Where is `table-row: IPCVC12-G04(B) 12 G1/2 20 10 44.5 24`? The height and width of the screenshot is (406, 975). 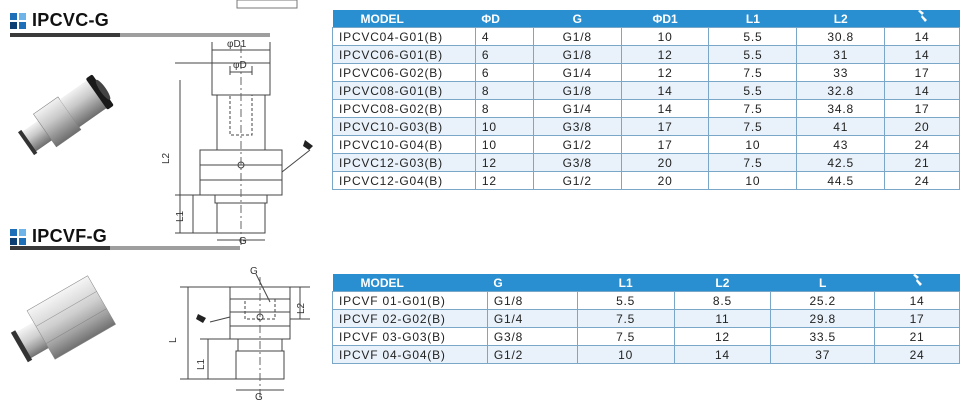 table-row: IPCVC12-G04(B) 12 G1/2 20 10 44.5 24 is located at coordinates (646, 180).